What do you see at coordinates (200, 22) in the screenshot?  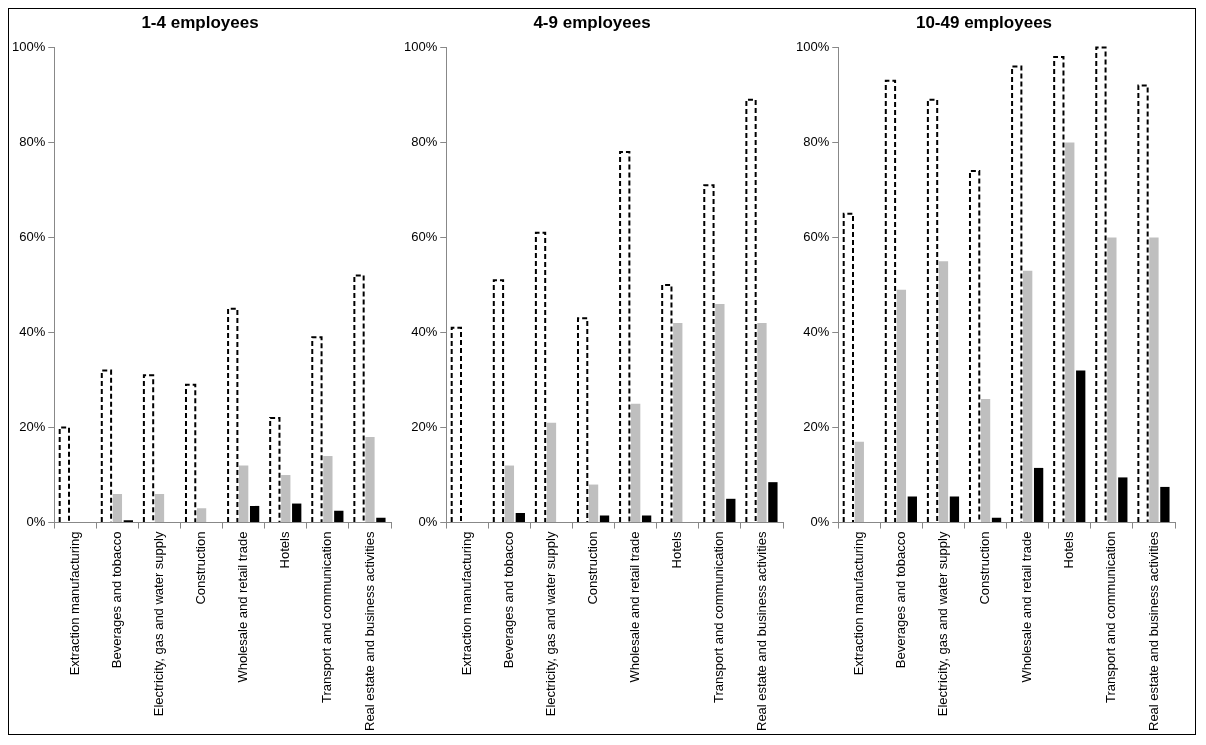 I see `chart-title: 1-4 employees` at bounding box center [200, 22].